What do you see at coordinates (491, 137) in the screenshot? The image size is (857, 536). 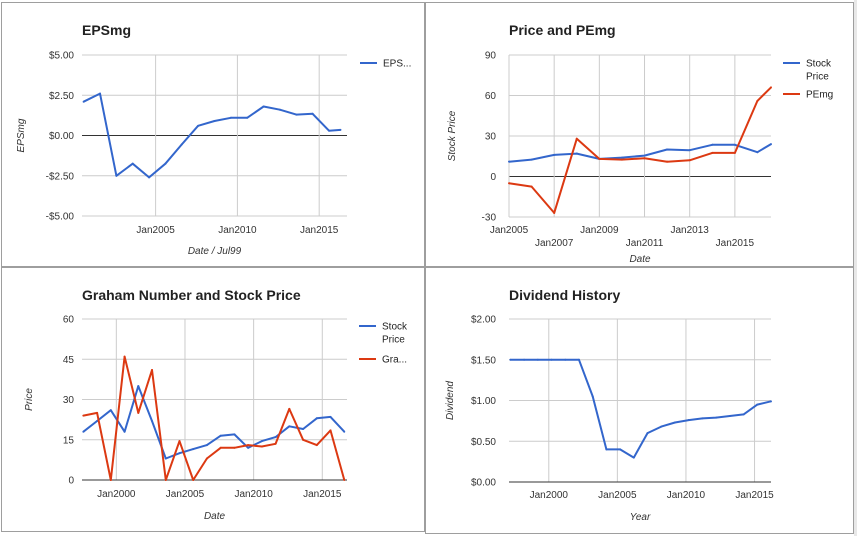 I see `price-pe-y-tick-label: 30` at bounding box center [491, 137].